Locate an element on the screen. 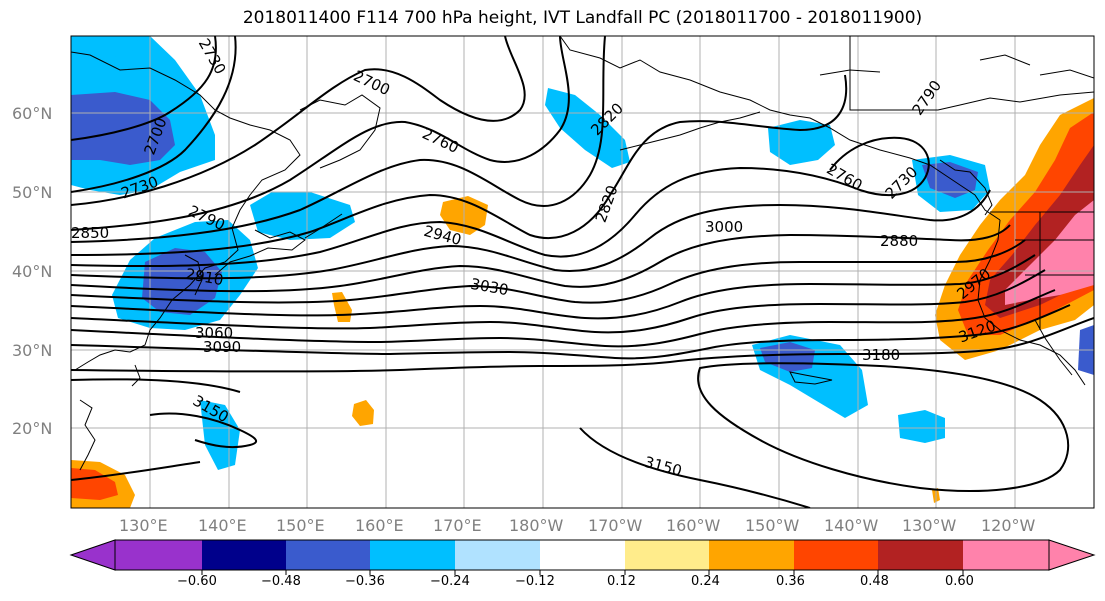 This screenshot has width=1105, height=601. coast-alaska is located at coordinates (780, 128).